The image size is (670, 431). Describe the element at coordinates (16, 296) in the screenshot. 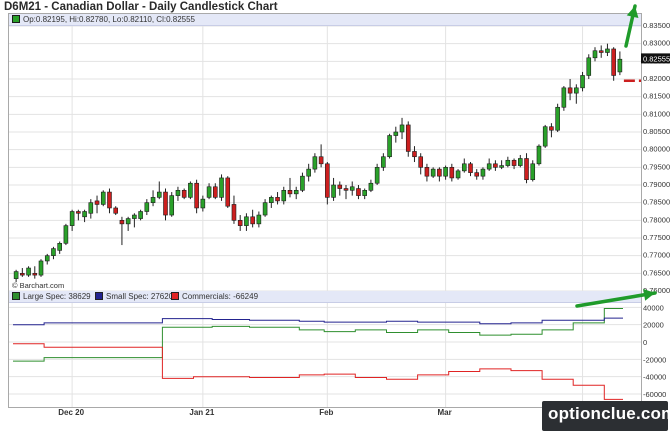

I see `large-spec-swatch-icon` at that location.